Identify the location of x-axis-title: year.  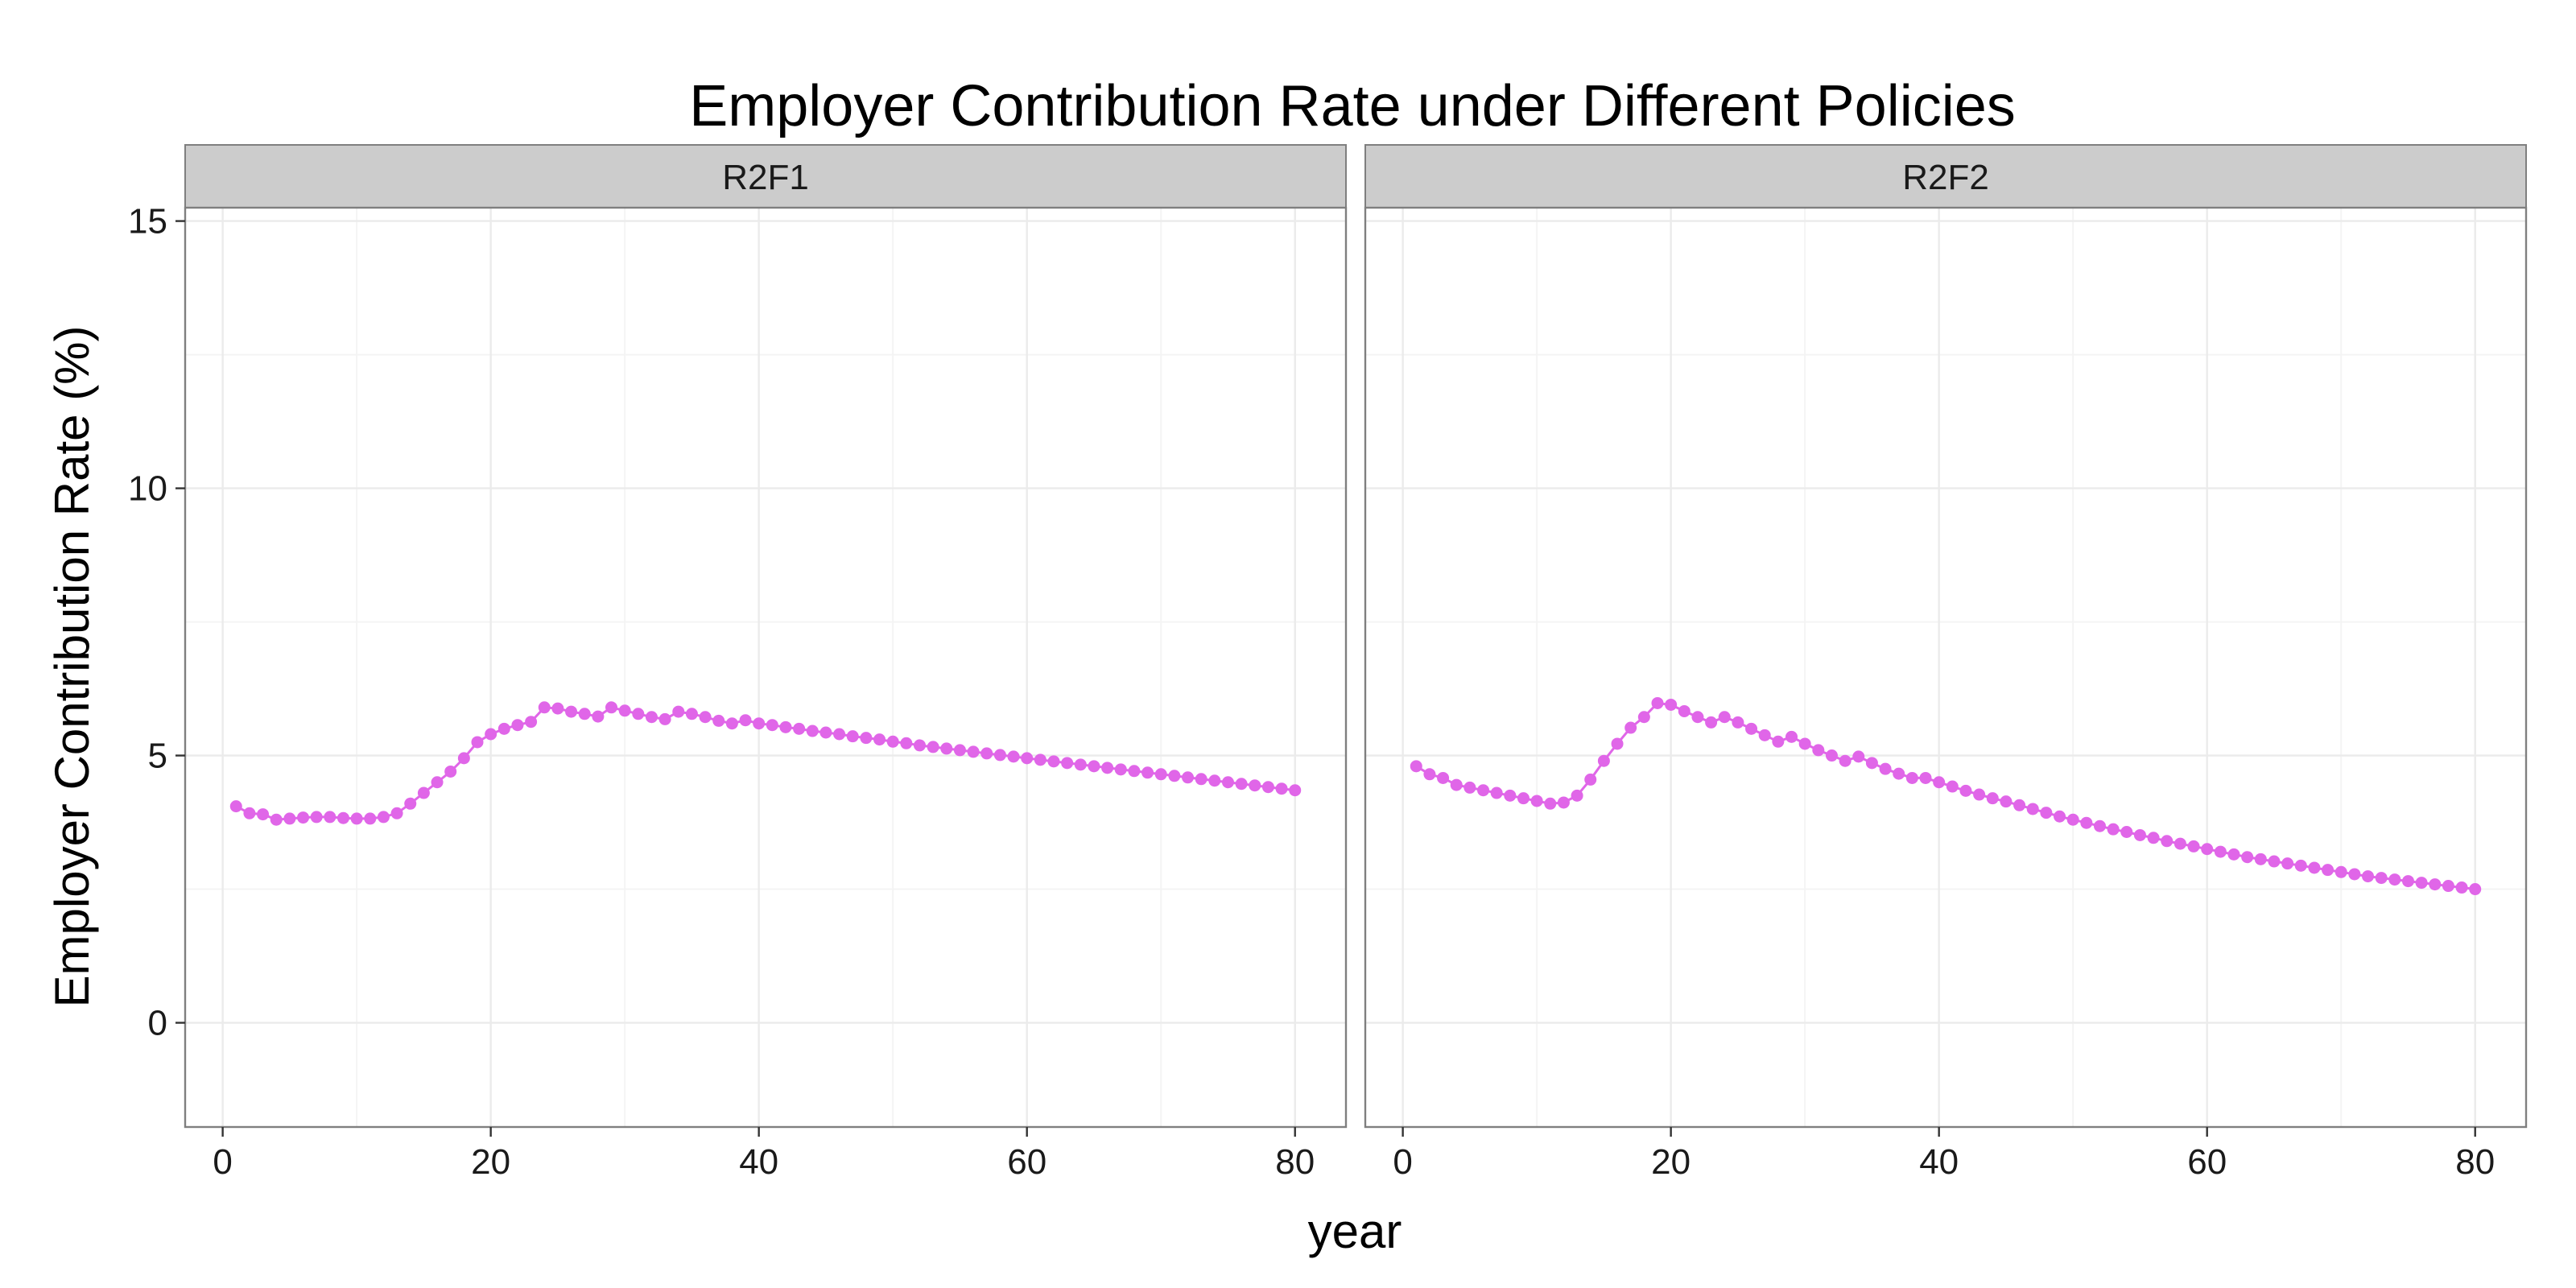
(1355, 1231).